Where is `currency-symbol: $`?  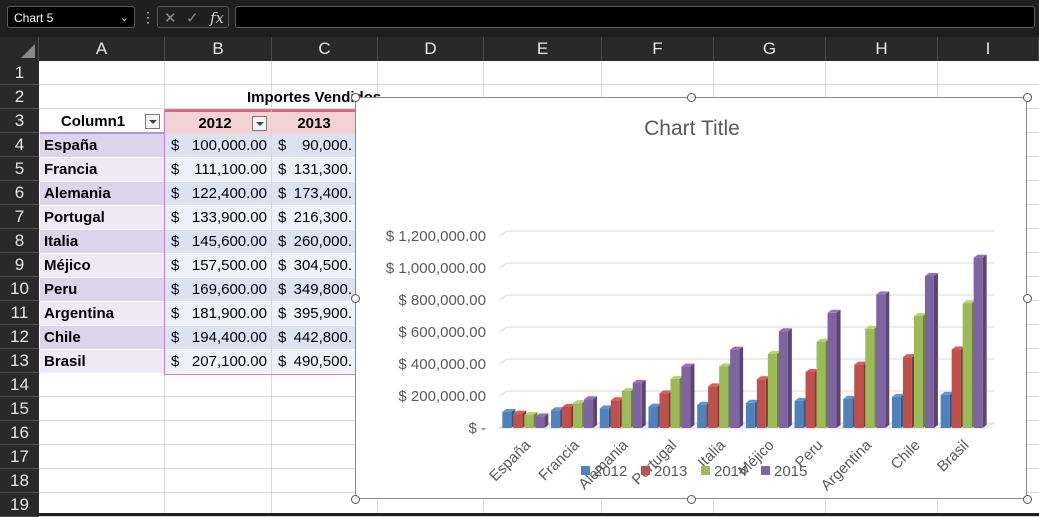 currency-symbol: $ is located at coordinates (282, 289).